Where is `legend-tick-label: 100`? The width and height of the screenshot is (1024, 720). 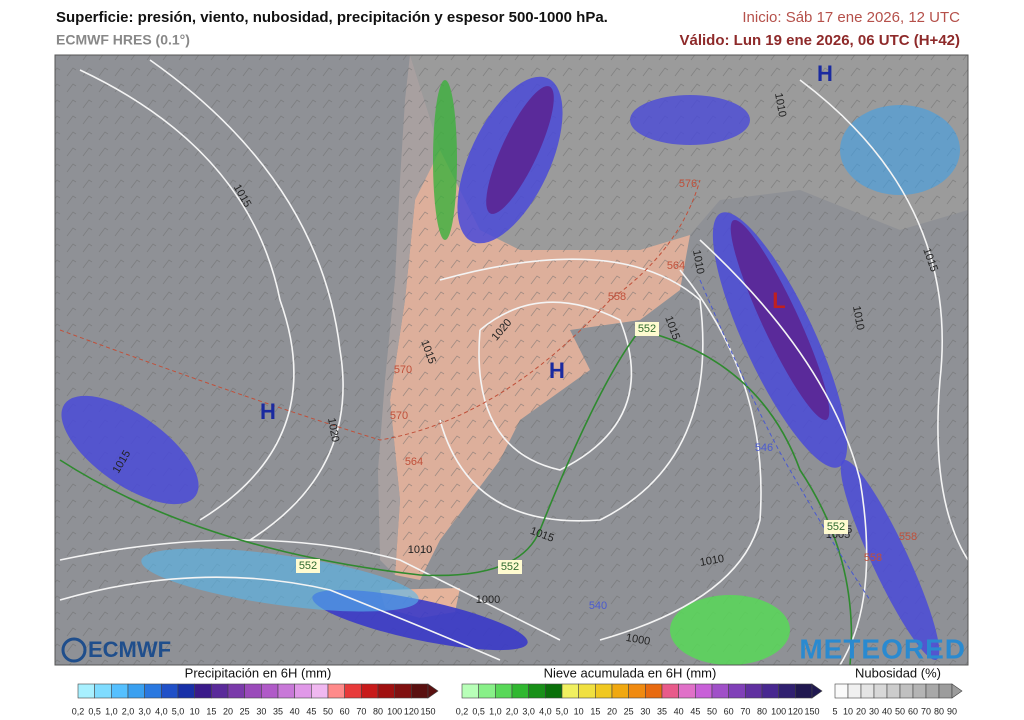 legend-tick-label: 100 is located at coordinates (394, 711).